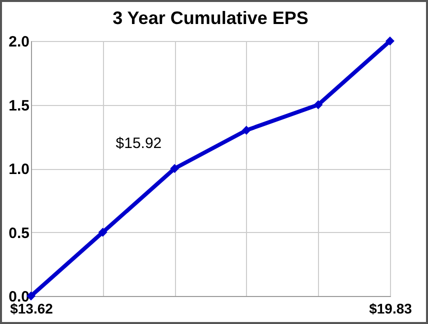 This screenshot has height=324, width=428. What do you see at coordinates (19, 105) in the screenshot?
I see `y-tick-label: 1.5` at bounding box center [19, 105].